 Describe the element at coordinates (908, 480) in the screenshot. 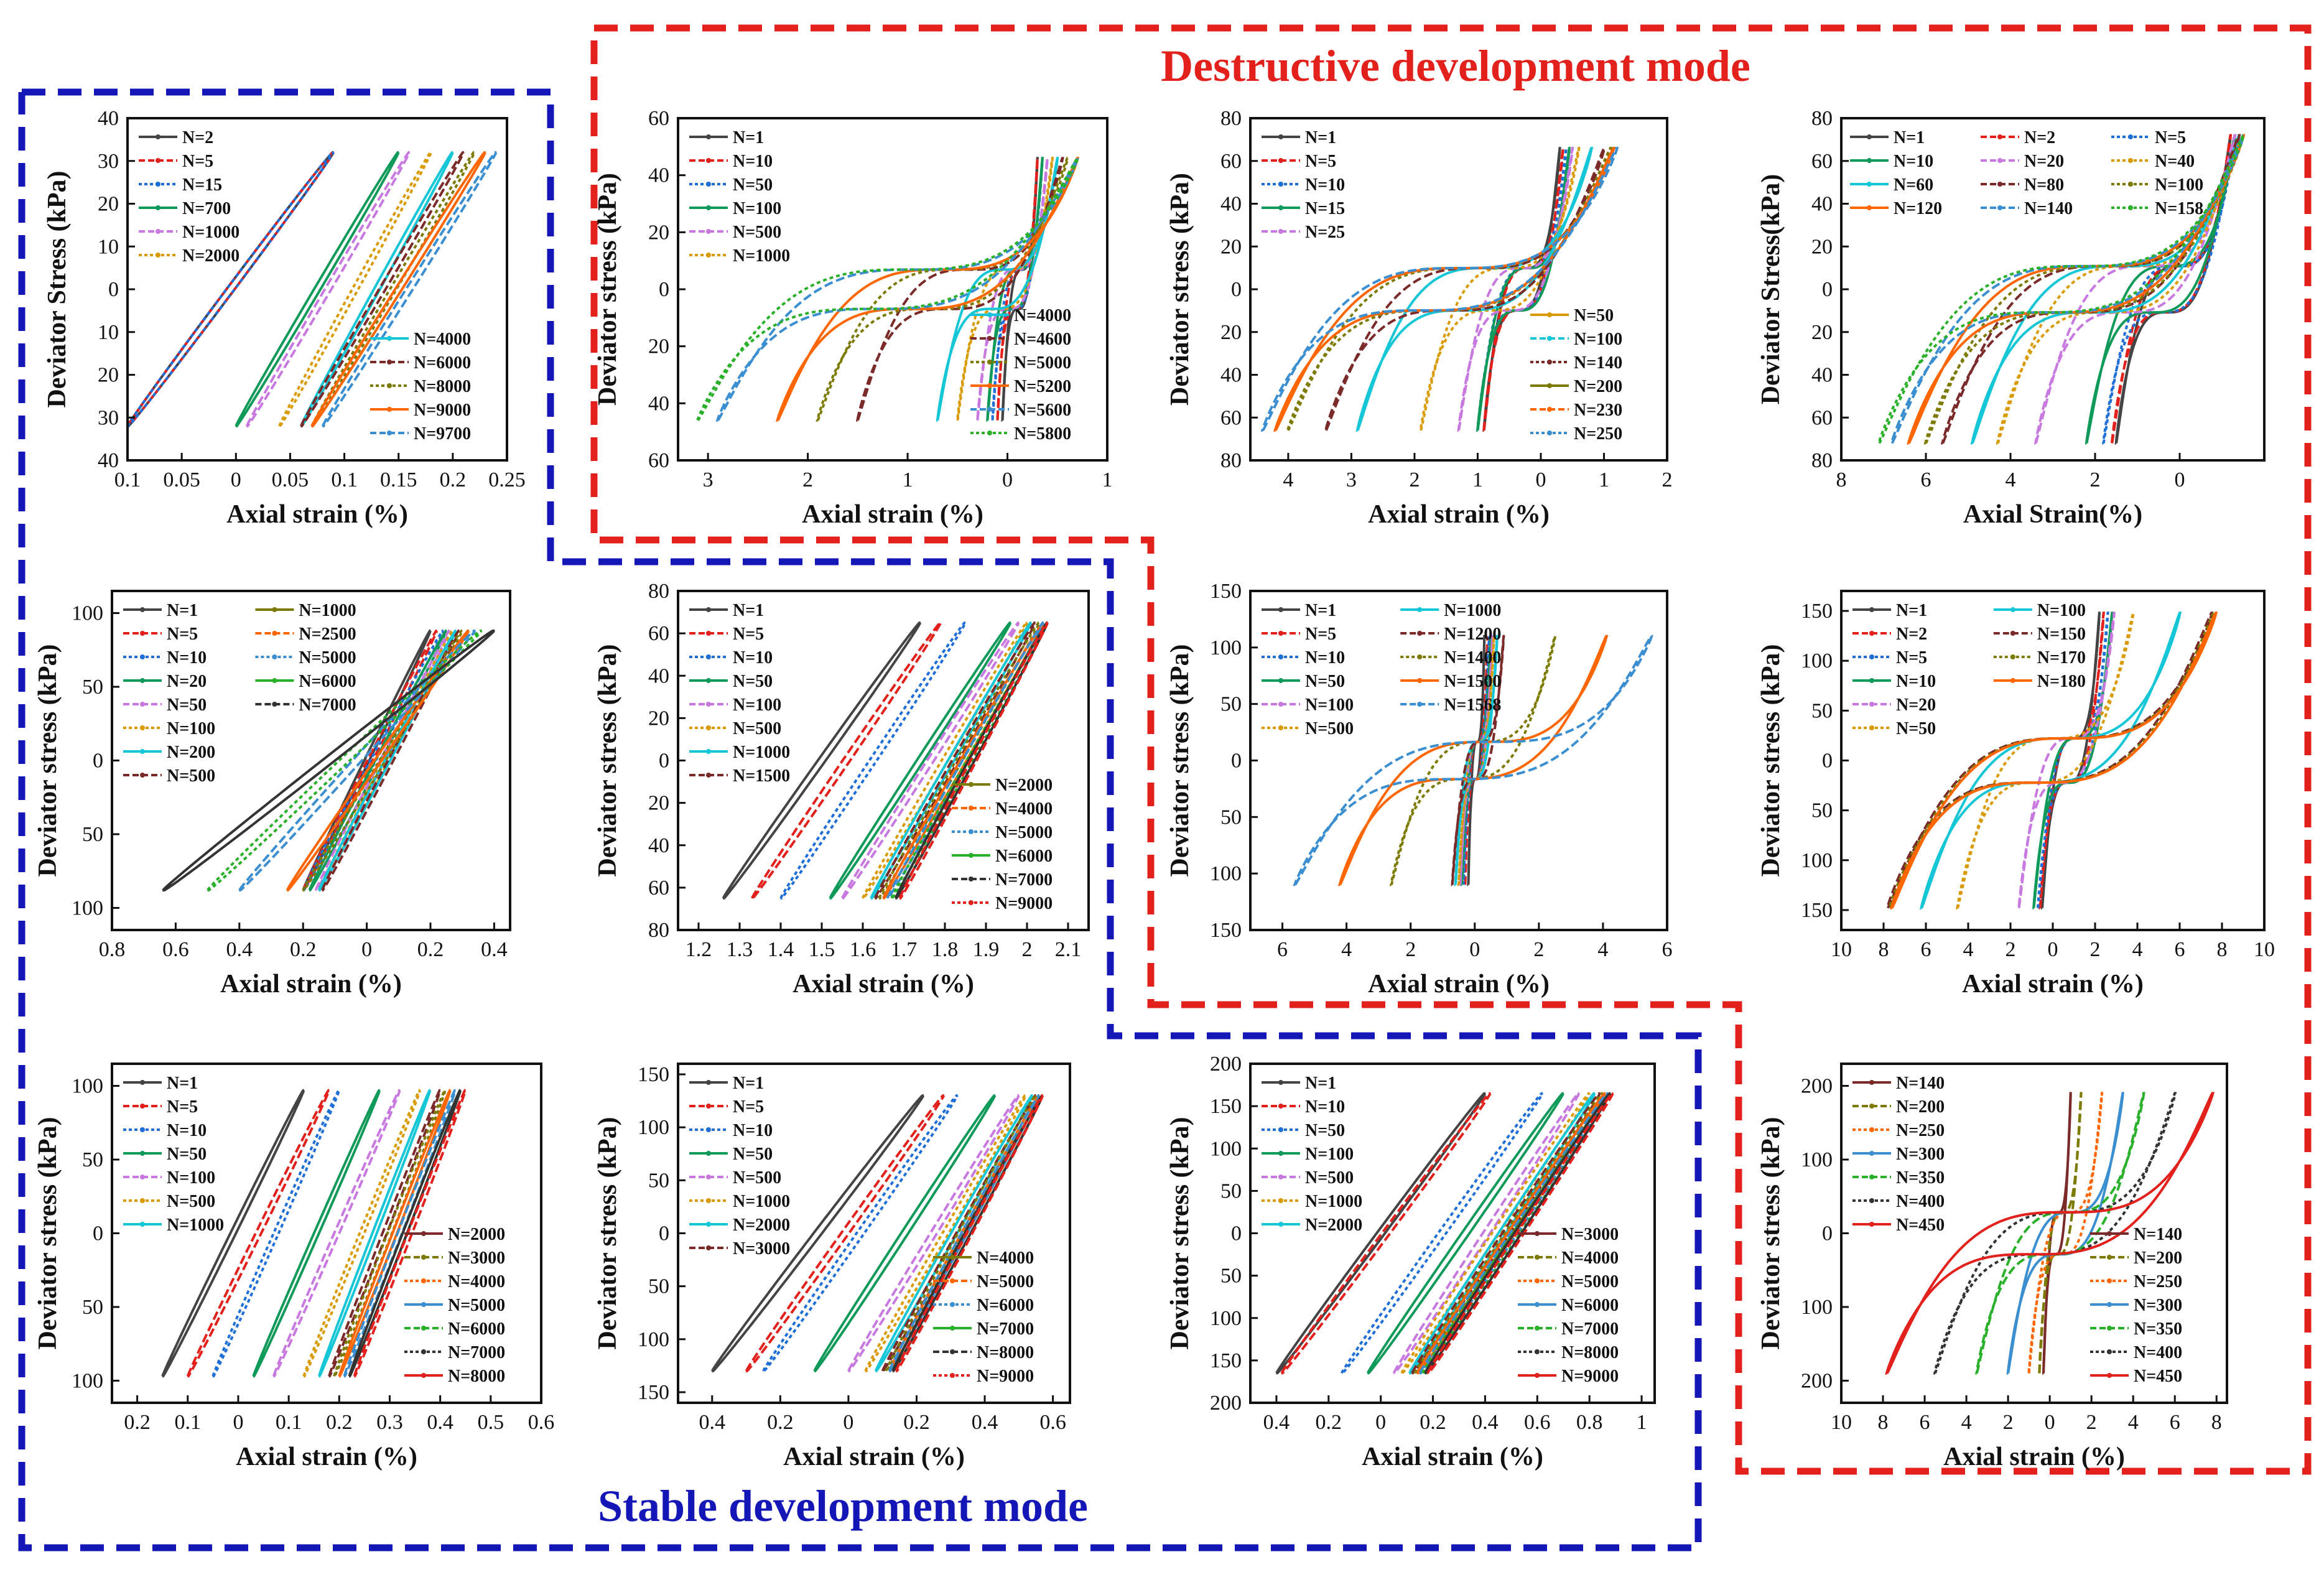

I see `x-tick-label: 1` at that location.